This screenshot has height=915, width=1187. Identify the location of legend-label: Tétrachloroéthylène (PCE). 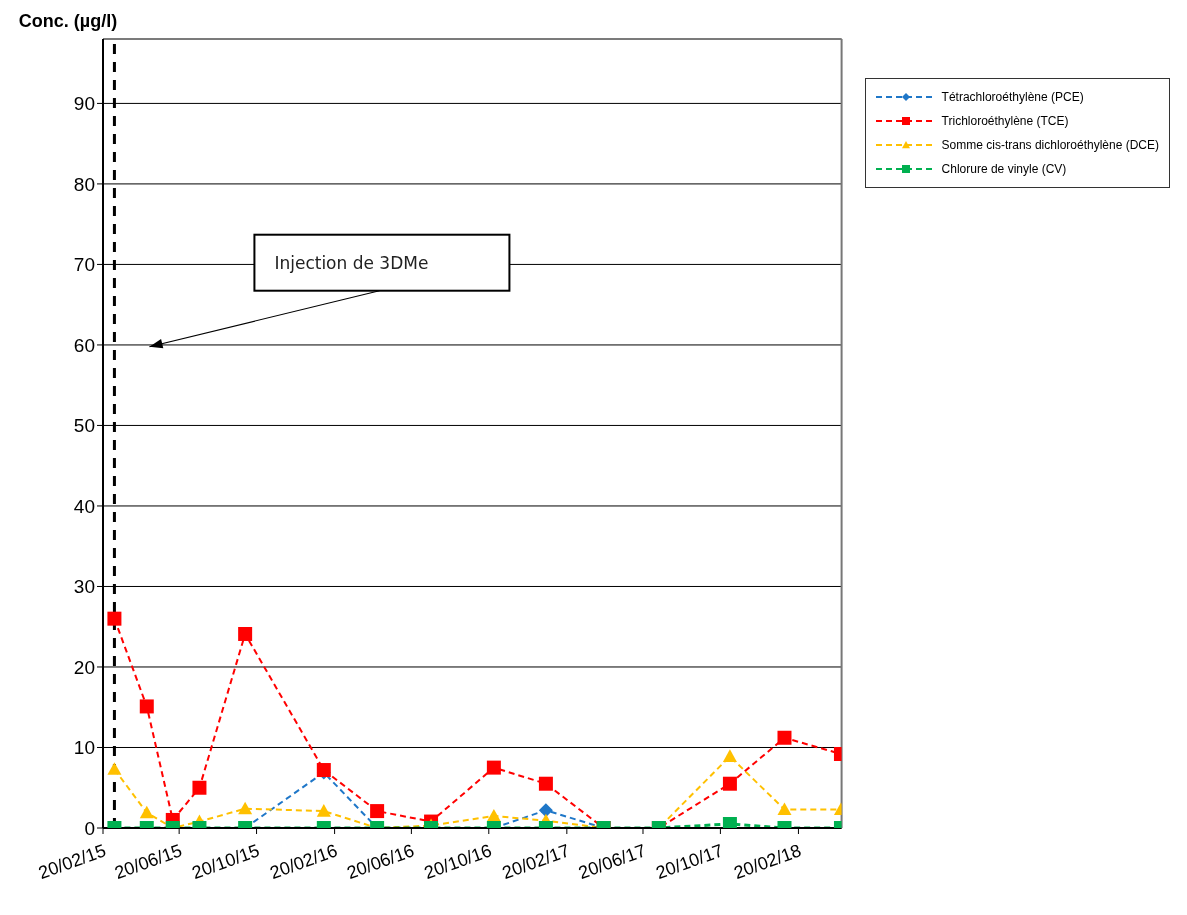
(1012, 97).